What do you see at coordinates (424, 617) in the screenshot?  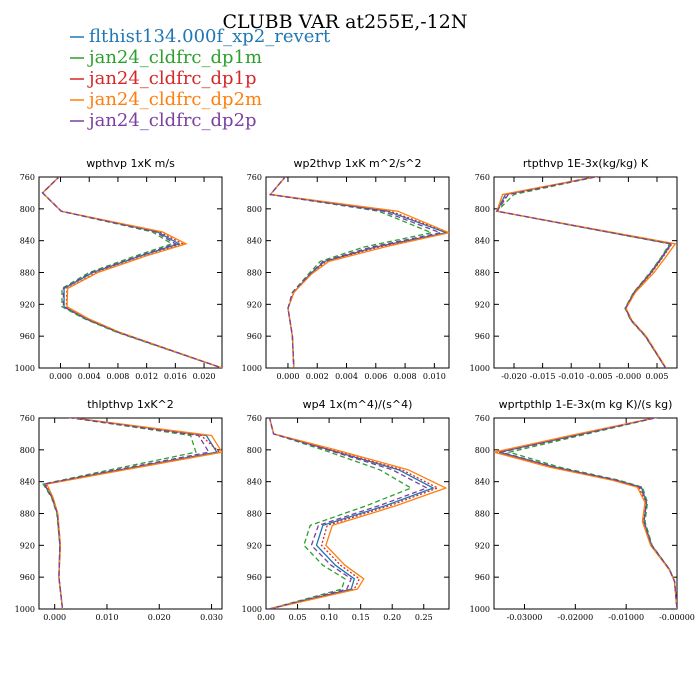 I see `x-tick-label: 0.25` at bounding box center [424, 617].